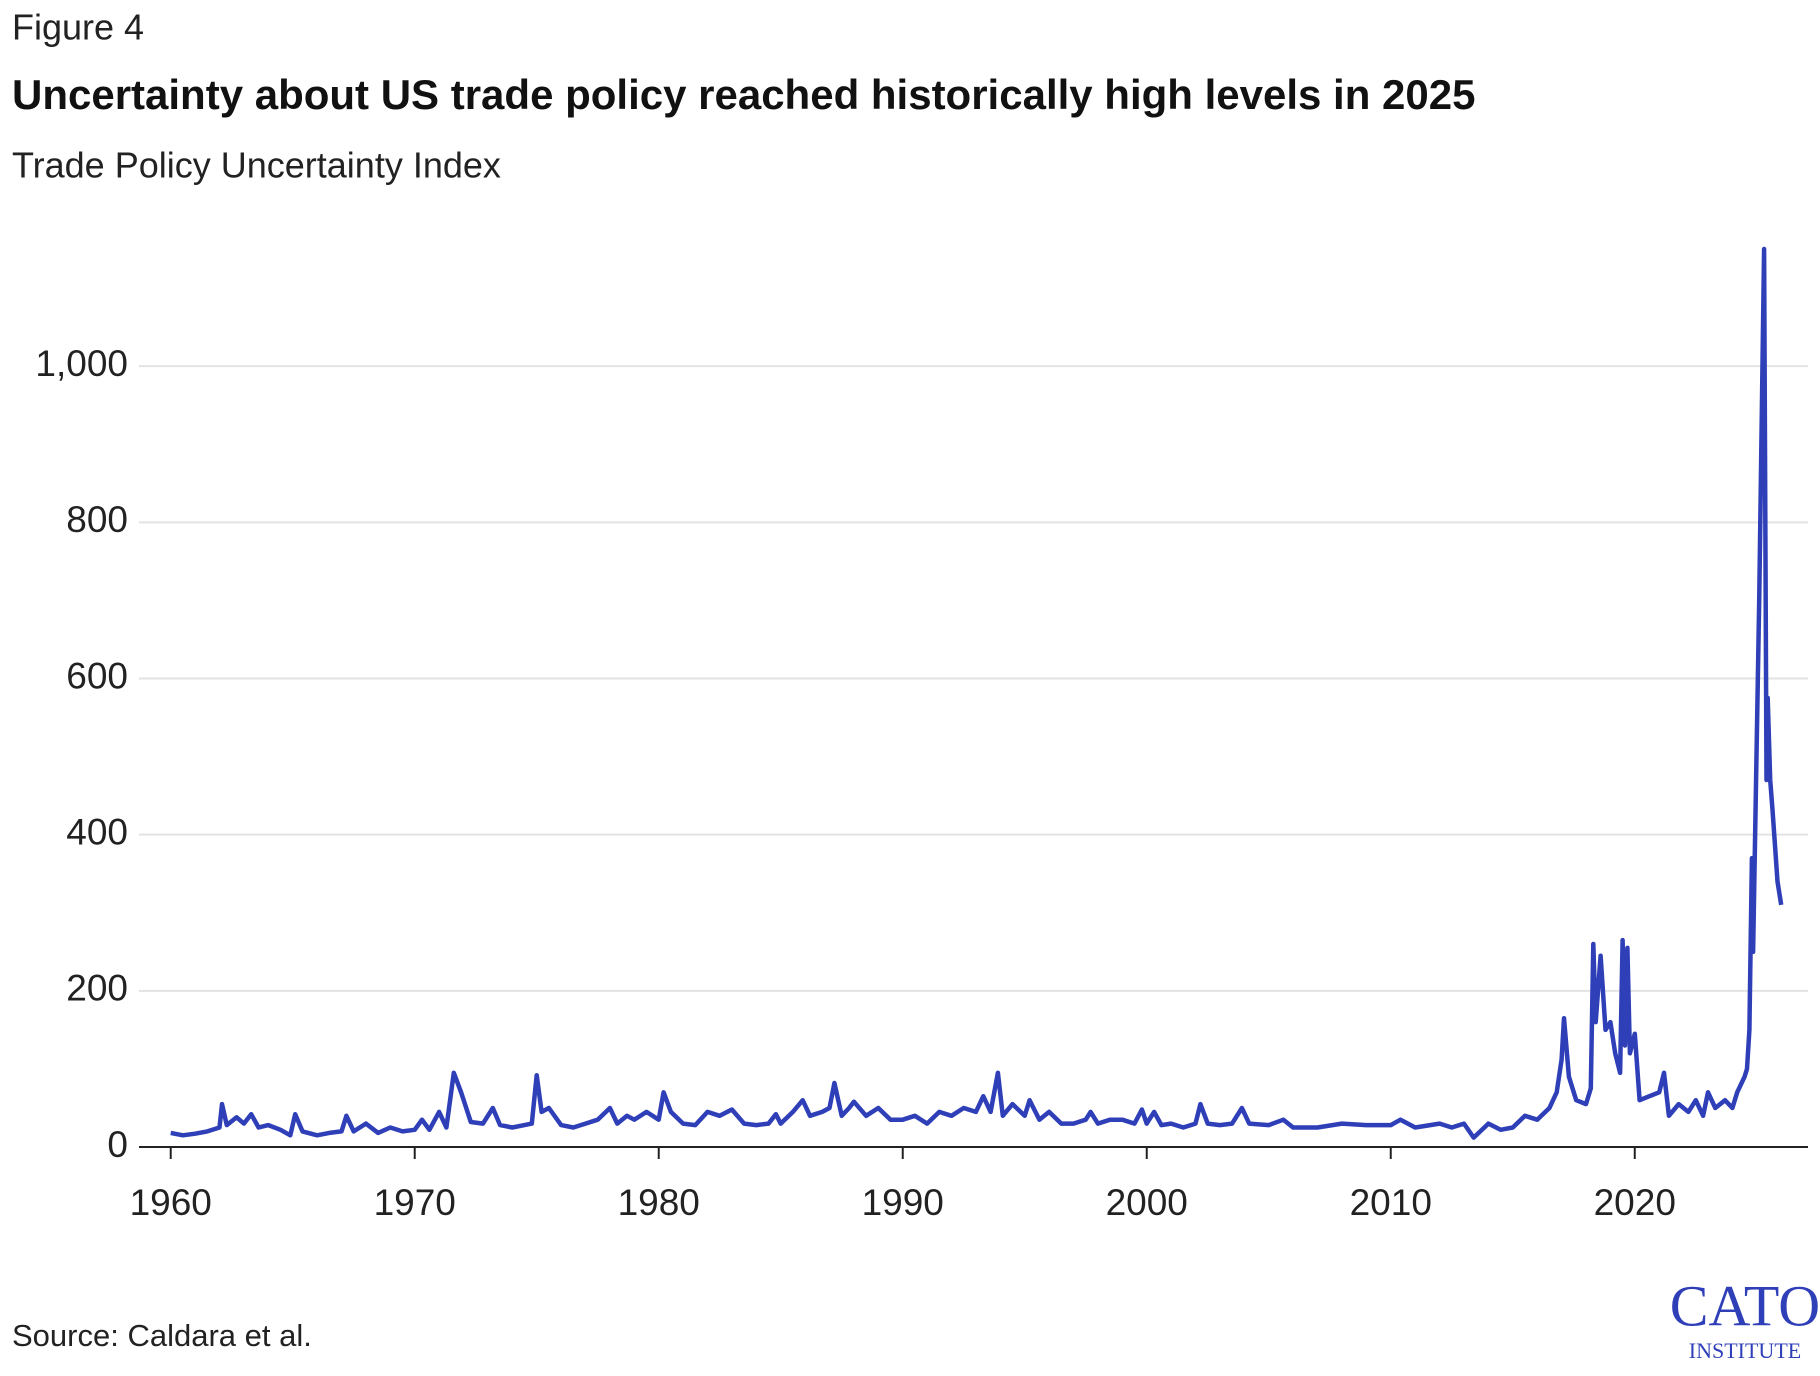  What do you see at coordinates (1745, 1305) in the screenshot?
I see `logo-name: CATO` at bounding box center [1745, 1305].